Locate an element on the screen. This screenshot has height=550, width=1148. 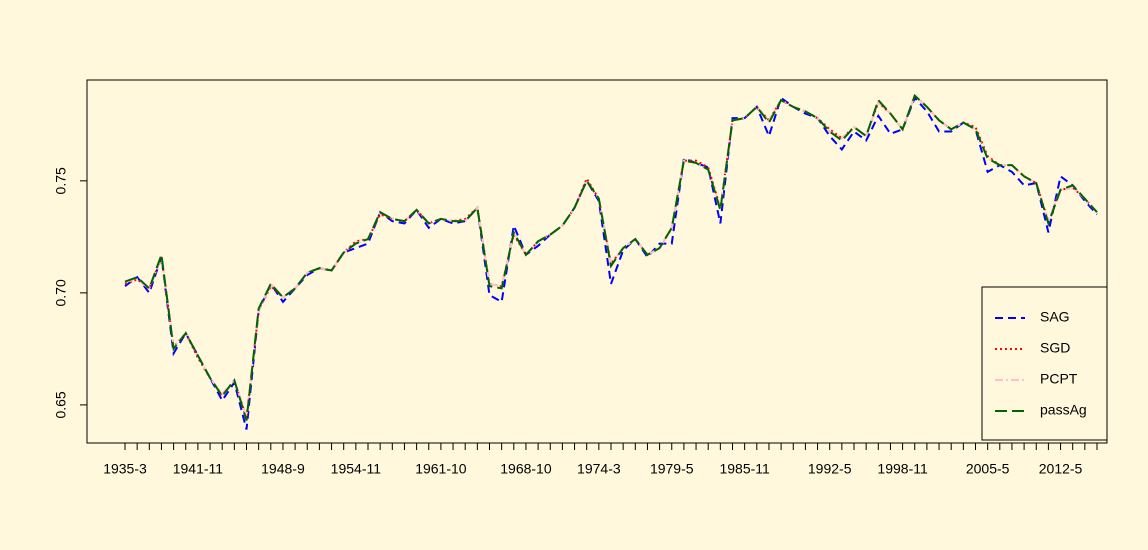
legend-box is located at coordinates (1044, 363).